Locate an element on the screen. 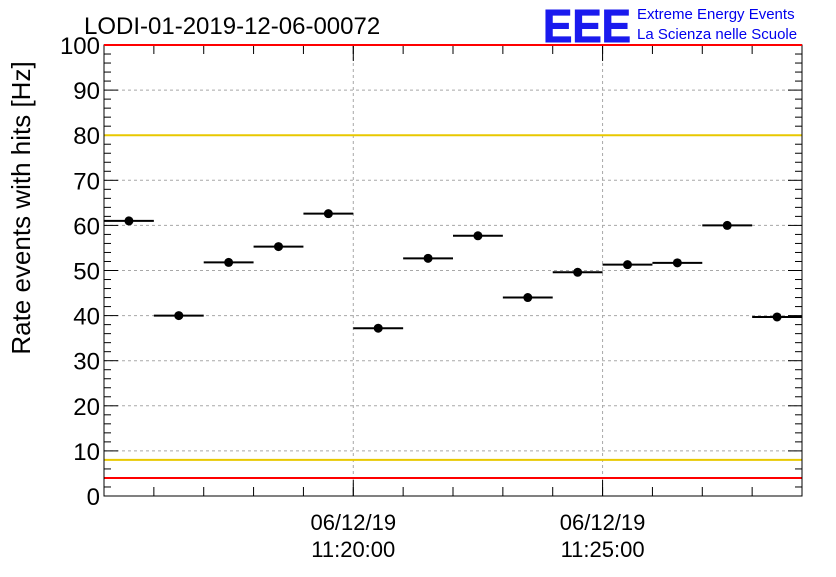  y-tick-label: 80 is located at coordinates (86, 136).